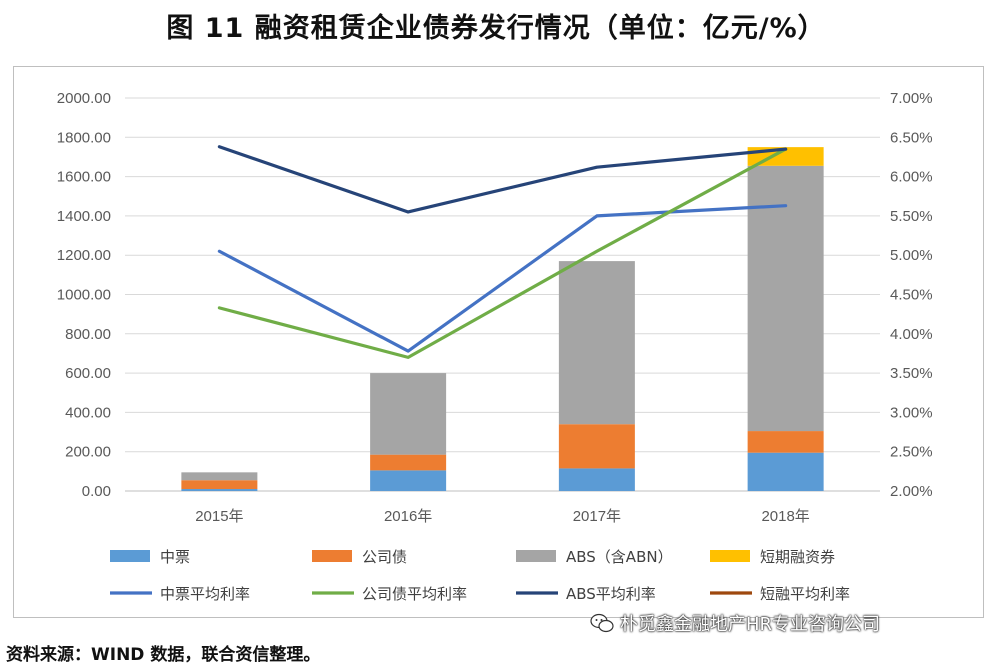 The width and height of the screenshot is (992, 670). I want to click on y-tick-label: 0.00, so click(96, 491).